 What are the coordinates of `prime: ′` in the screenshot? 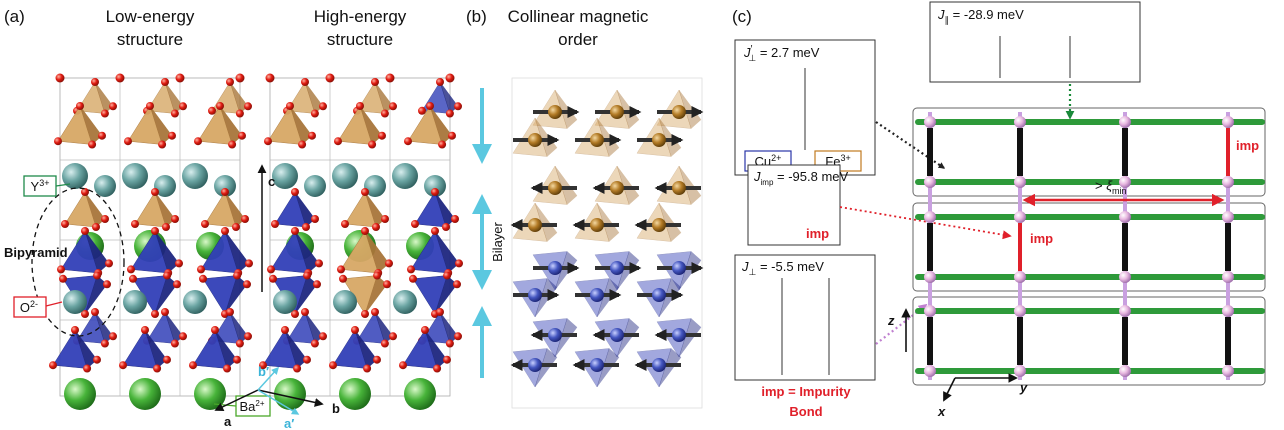 It's located at (752, 49).